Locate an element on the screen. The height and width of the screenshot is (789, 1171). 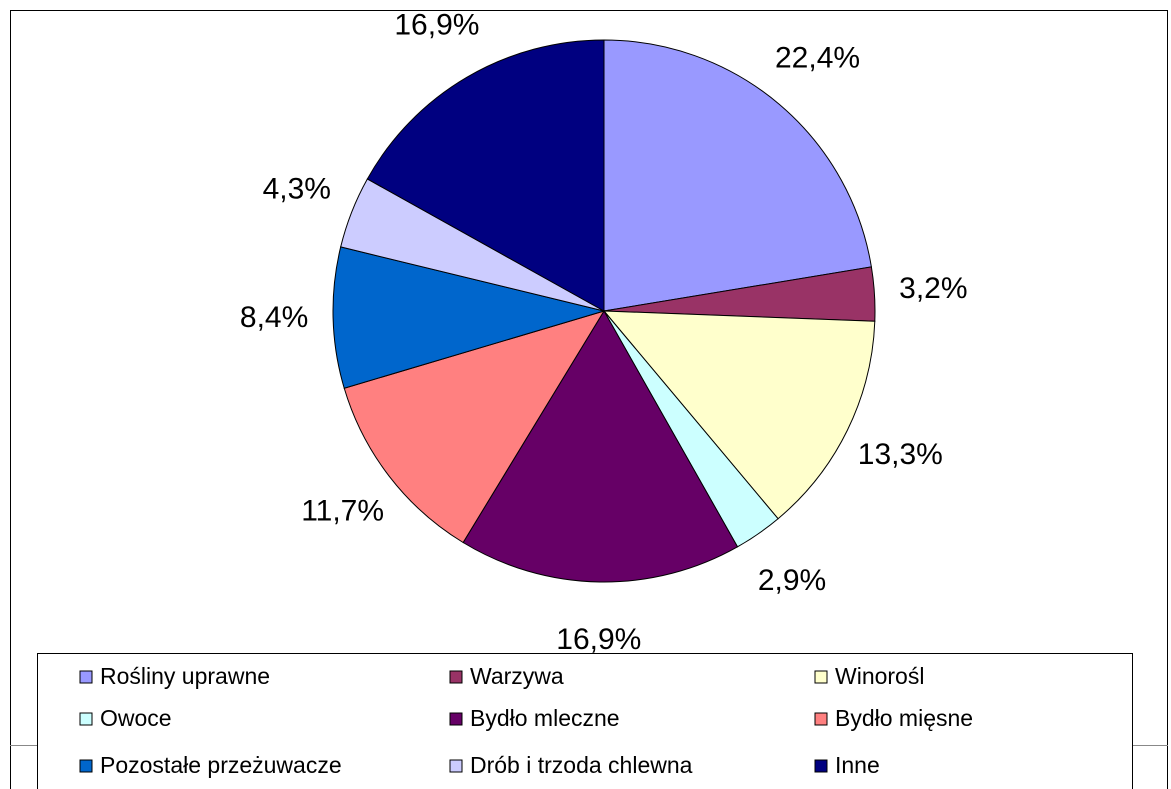
legend-label: Bydło mleczne is located at coordinates (545, 718).